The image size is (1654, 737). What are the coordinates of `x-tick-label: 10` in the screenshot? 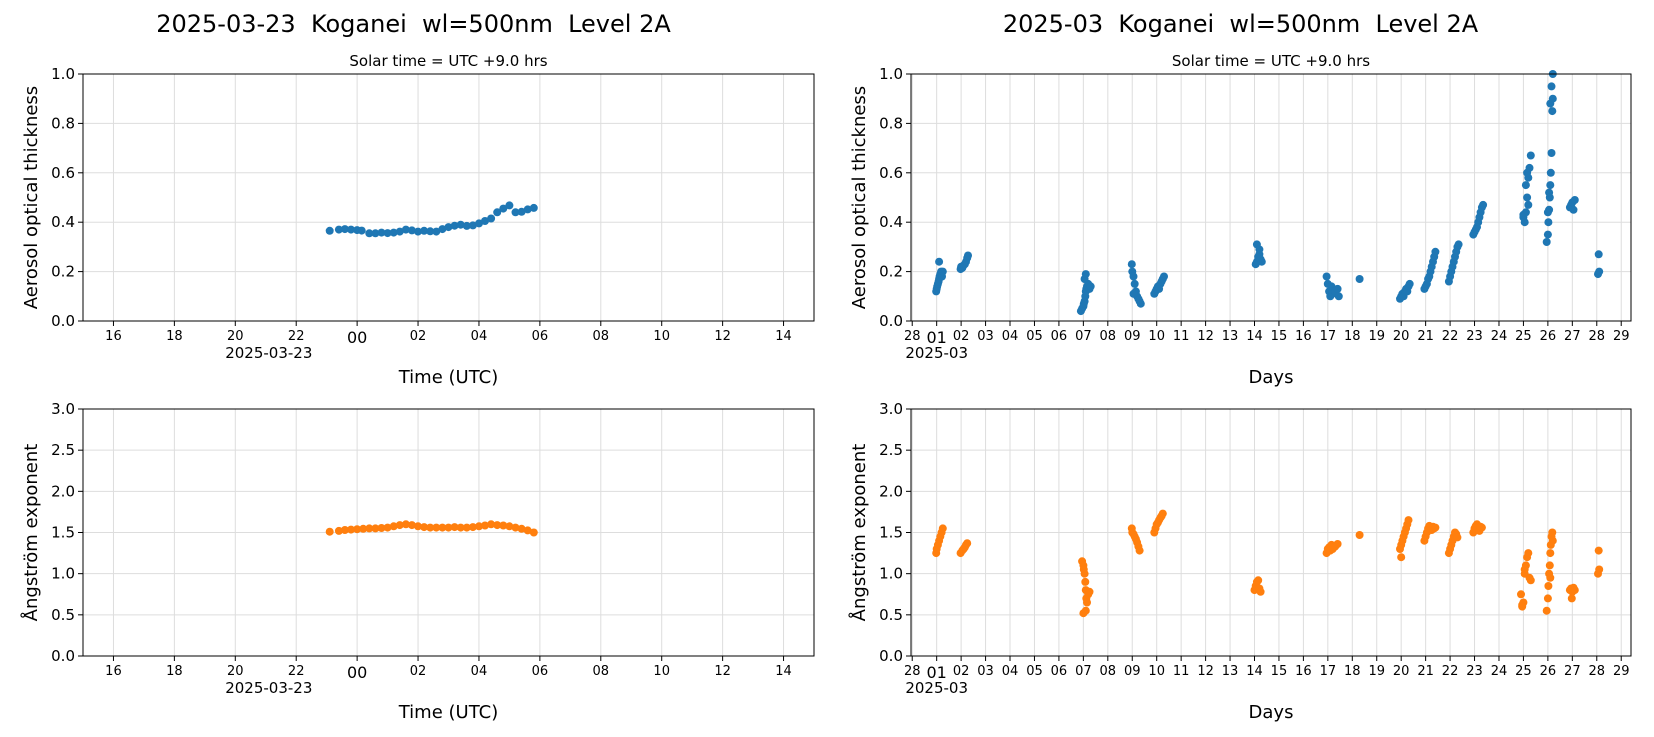 It's located at (661, 671).